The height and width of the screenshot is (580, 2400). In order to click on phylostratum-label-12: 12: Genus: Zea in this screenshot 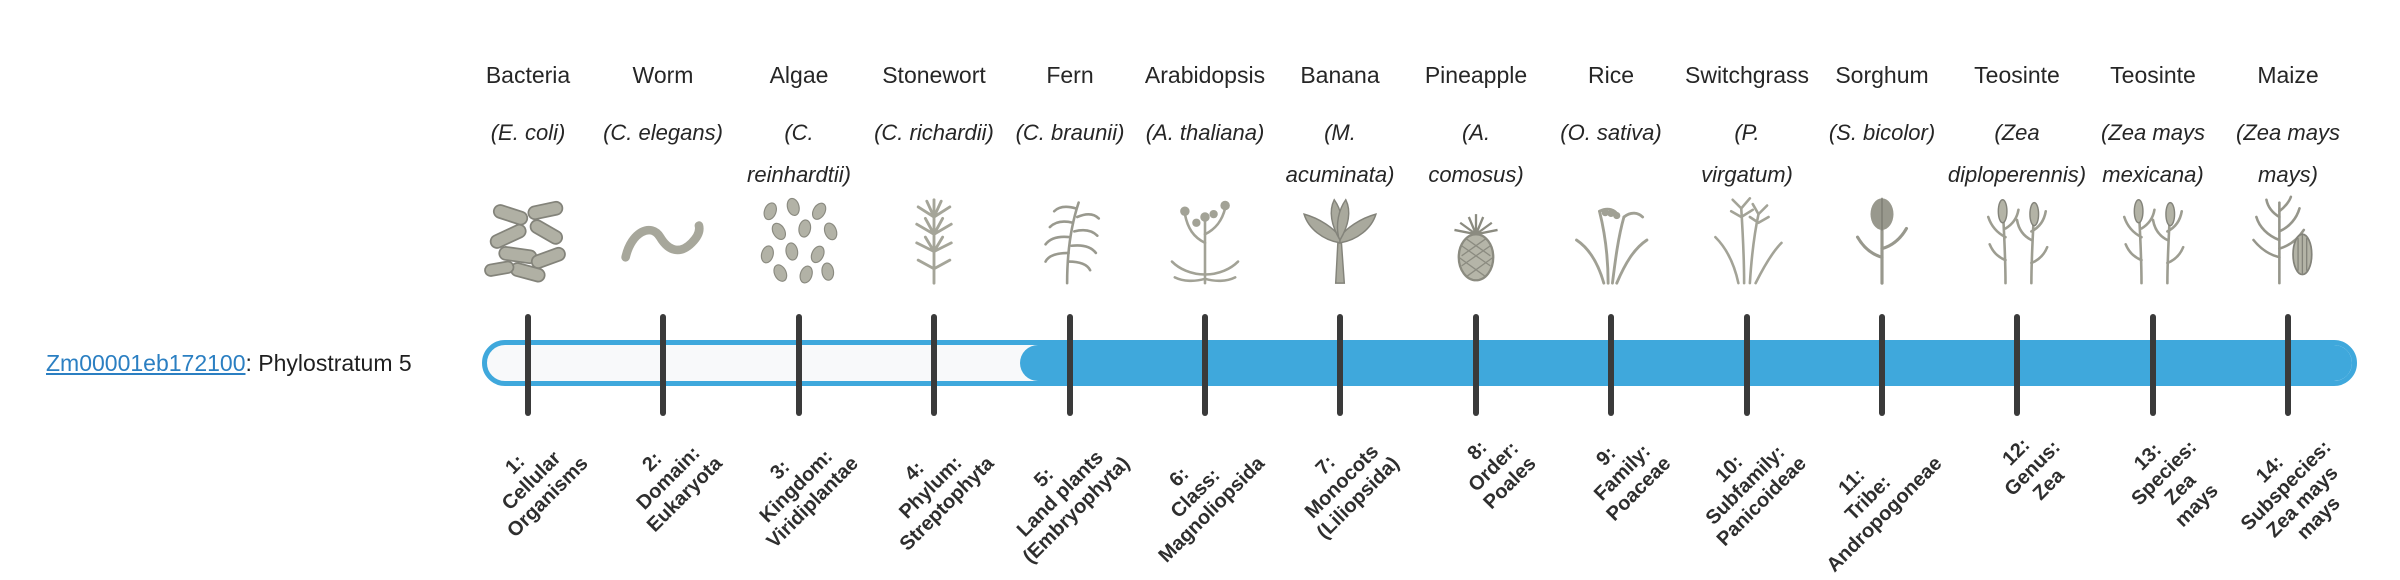, I will do `click(2033, 469)`.